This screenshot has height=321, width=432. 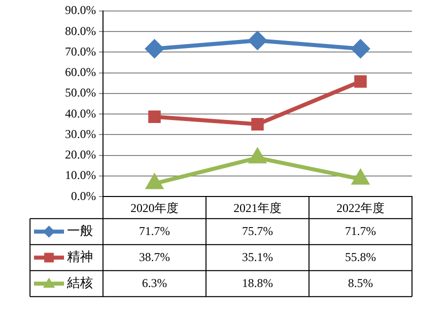 I want to click on y-tick-label: 0.0%, so click(x=83, y=195).